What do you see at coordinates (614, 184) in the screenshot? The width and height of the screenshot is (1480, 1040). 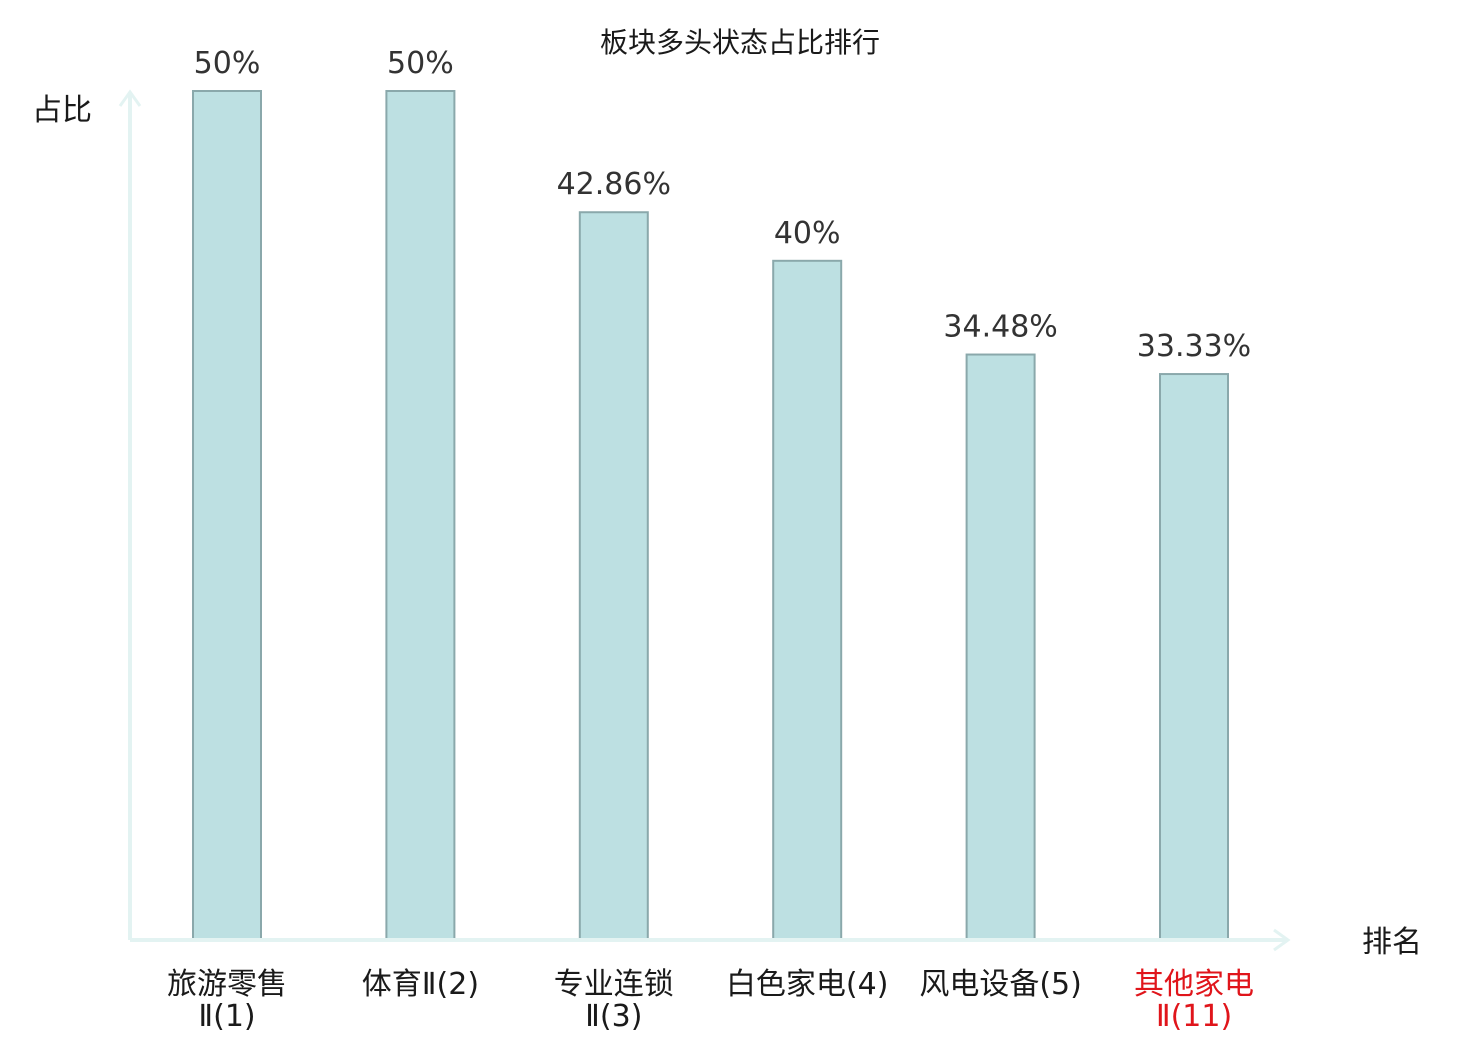 I see `value-label-3: 42.86%` at bounding box center [614, 184].